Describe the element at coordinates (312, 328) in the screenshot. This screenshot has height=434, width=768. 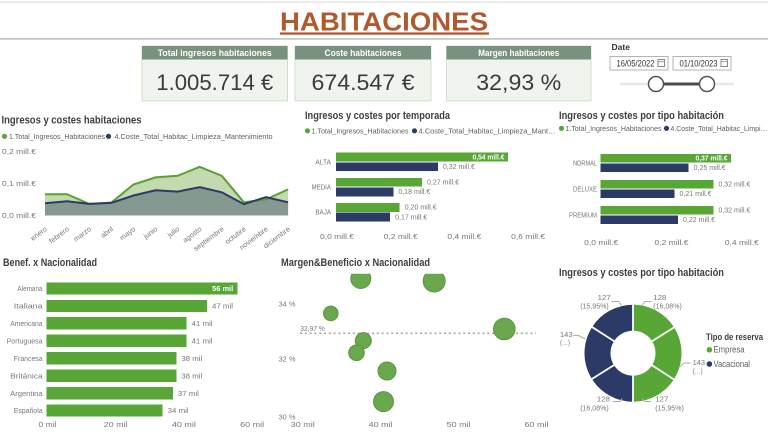
I see `svg-text: 32,97 %` at that location.